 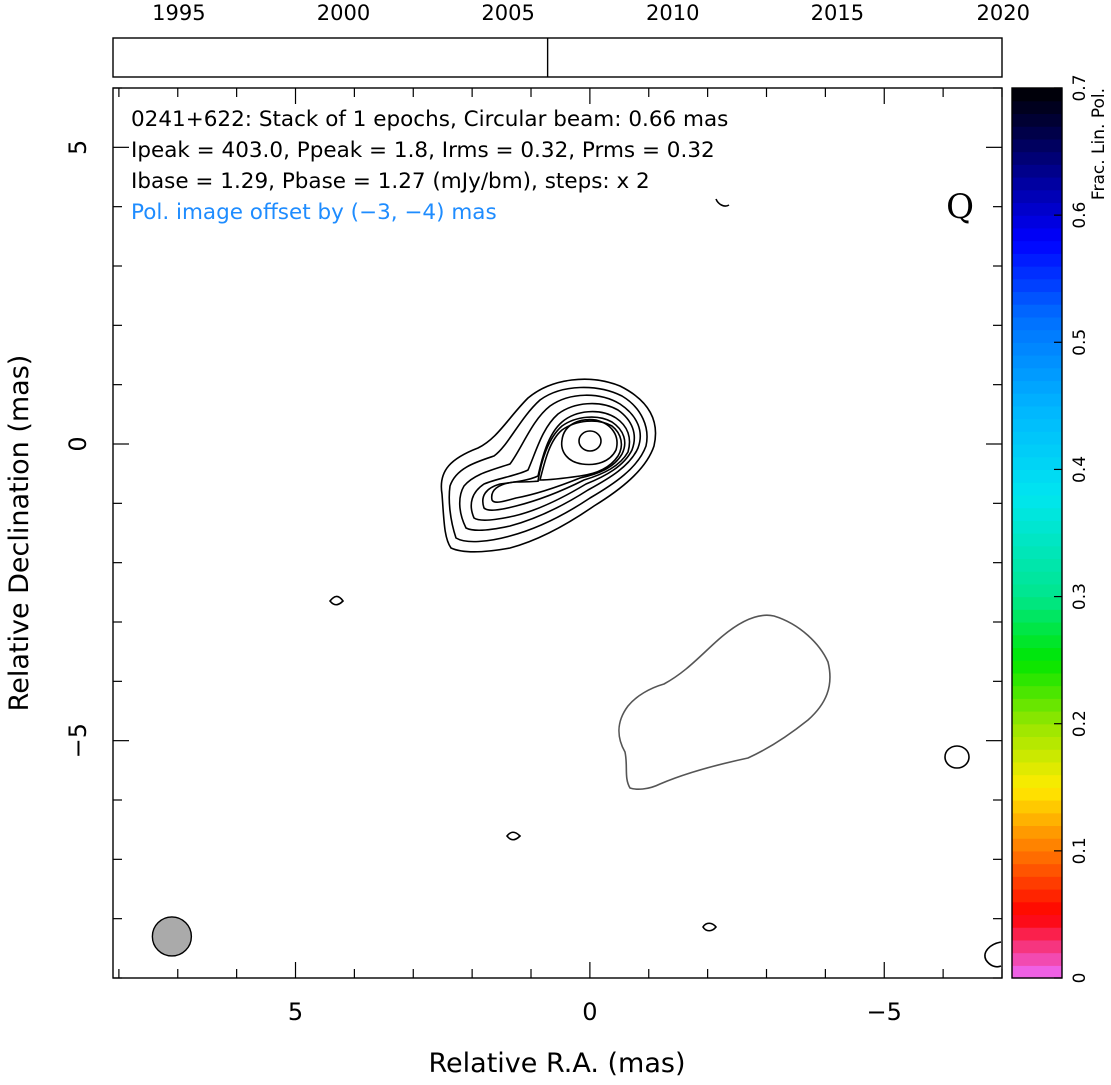 What do you see at coordinates (724, 702) in the screenshot?
I see `polarization-contour` at bounding box center [724, 702].